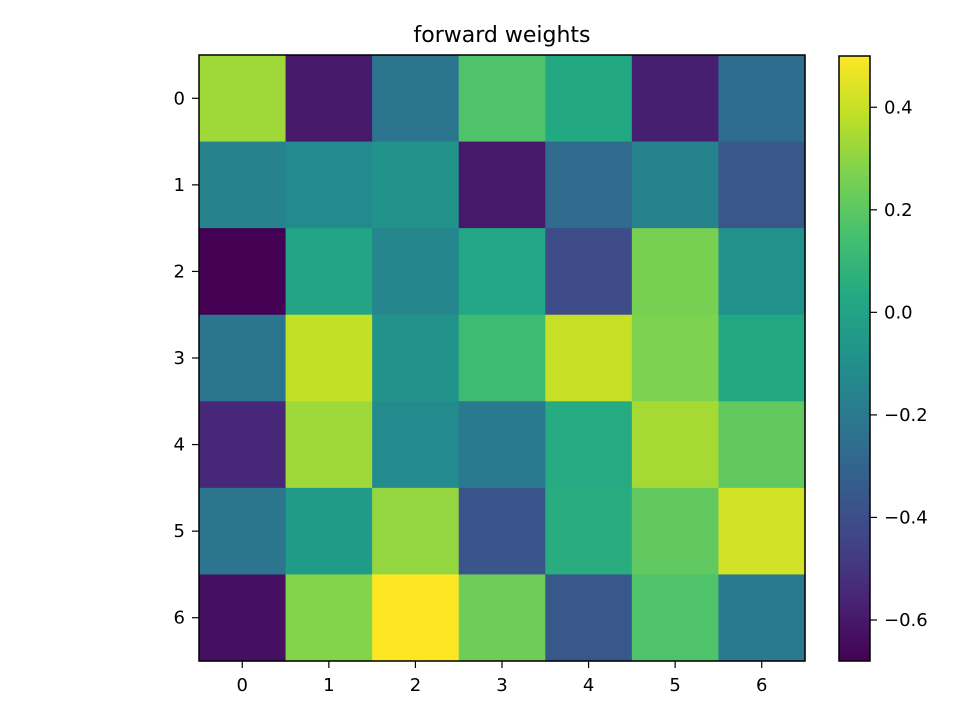 The width and height of the screenshot is (960, 720). I want to click on y-tick-label: 4, so click(179, 445).